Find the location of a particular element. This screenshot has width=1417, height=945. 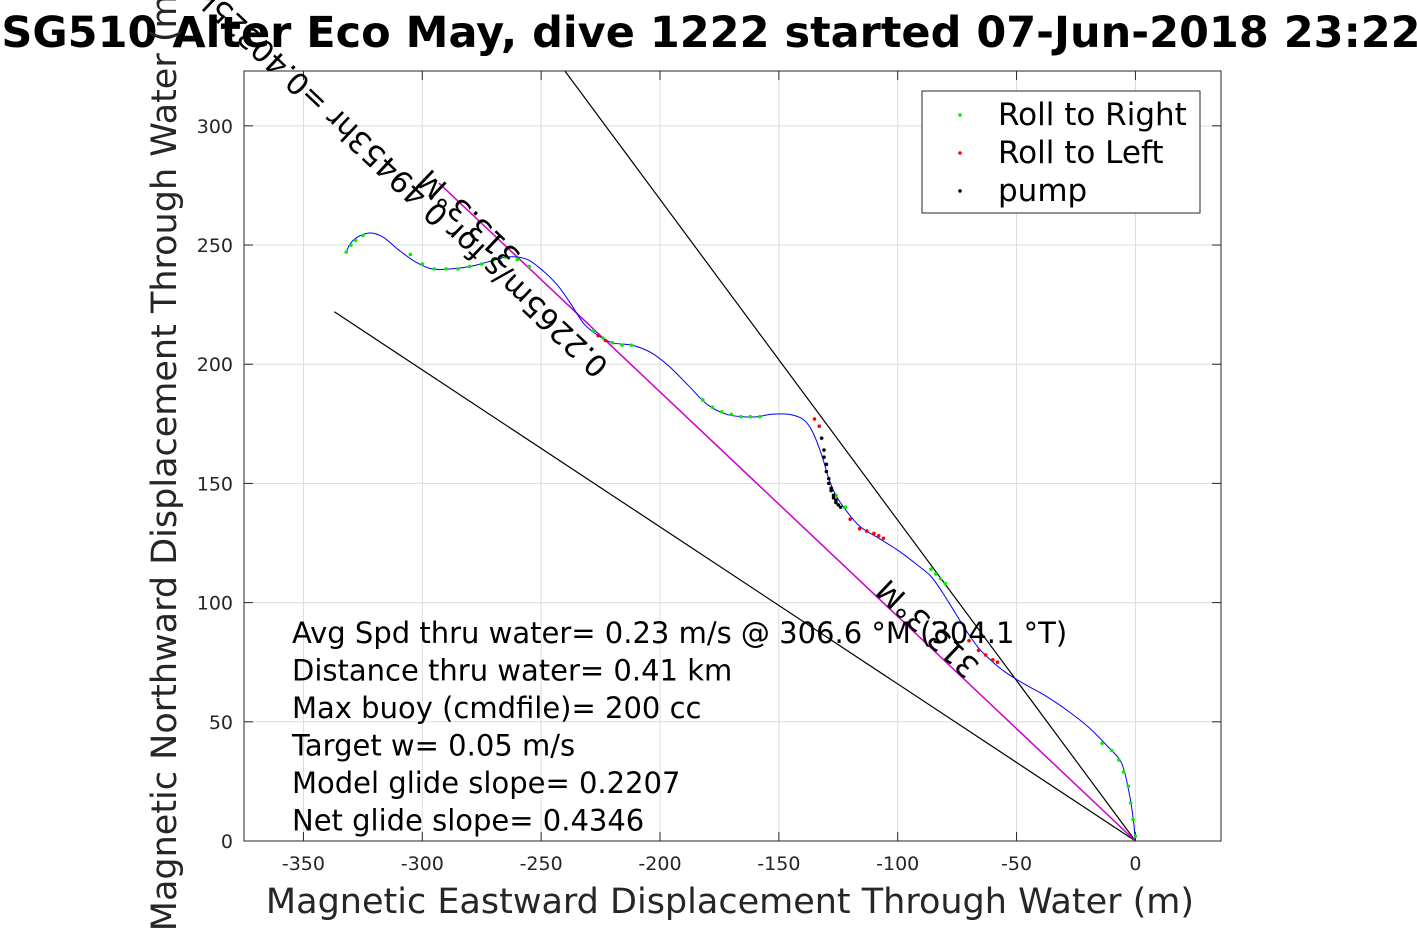

legend-box is located at coordinates (1061, 152).